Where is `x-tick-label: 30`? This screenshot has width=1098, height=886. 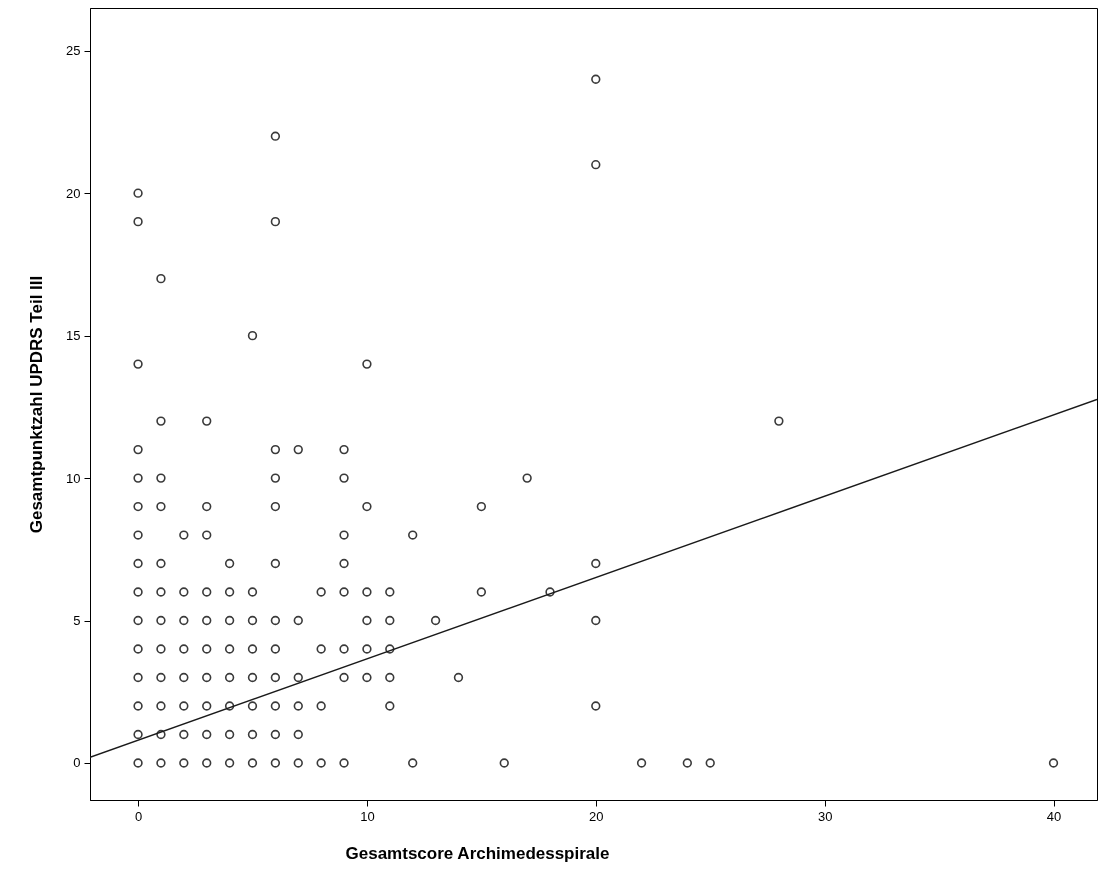
x-tick-label: 30 is located at coordinates (825, 816).